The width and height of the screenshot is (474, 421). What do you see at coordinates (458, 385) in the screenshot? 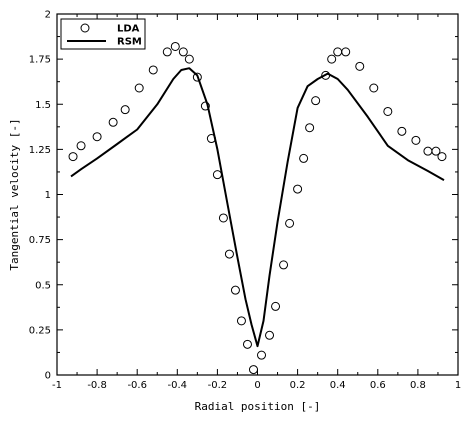
I see `x-tick-label: 1` at bounding box center [458, 385].